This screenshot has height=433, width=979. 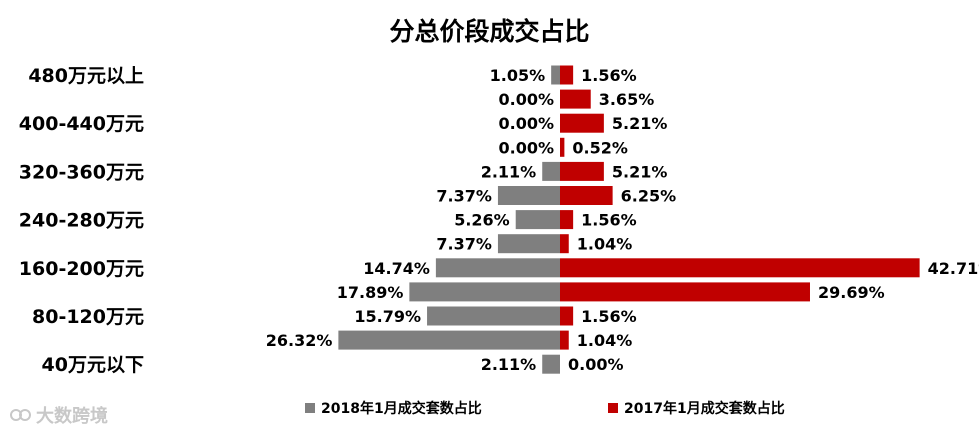 I want to click on data-label-2018-4: 2.11%, so click(x=509, y=171).